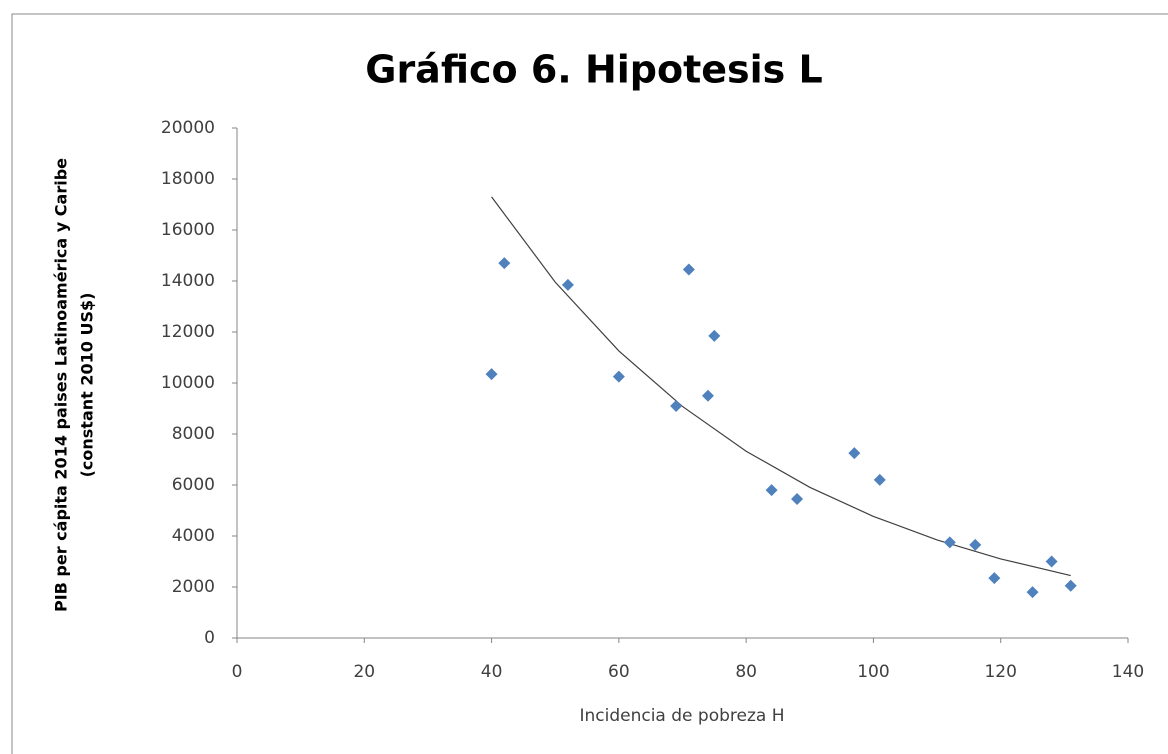 This screenshot has width=1168, height=754. What do you see at coordinates (746, 672) in the screenshot?
I see `x-tick-label: 80` at bounding box center [746, 672].